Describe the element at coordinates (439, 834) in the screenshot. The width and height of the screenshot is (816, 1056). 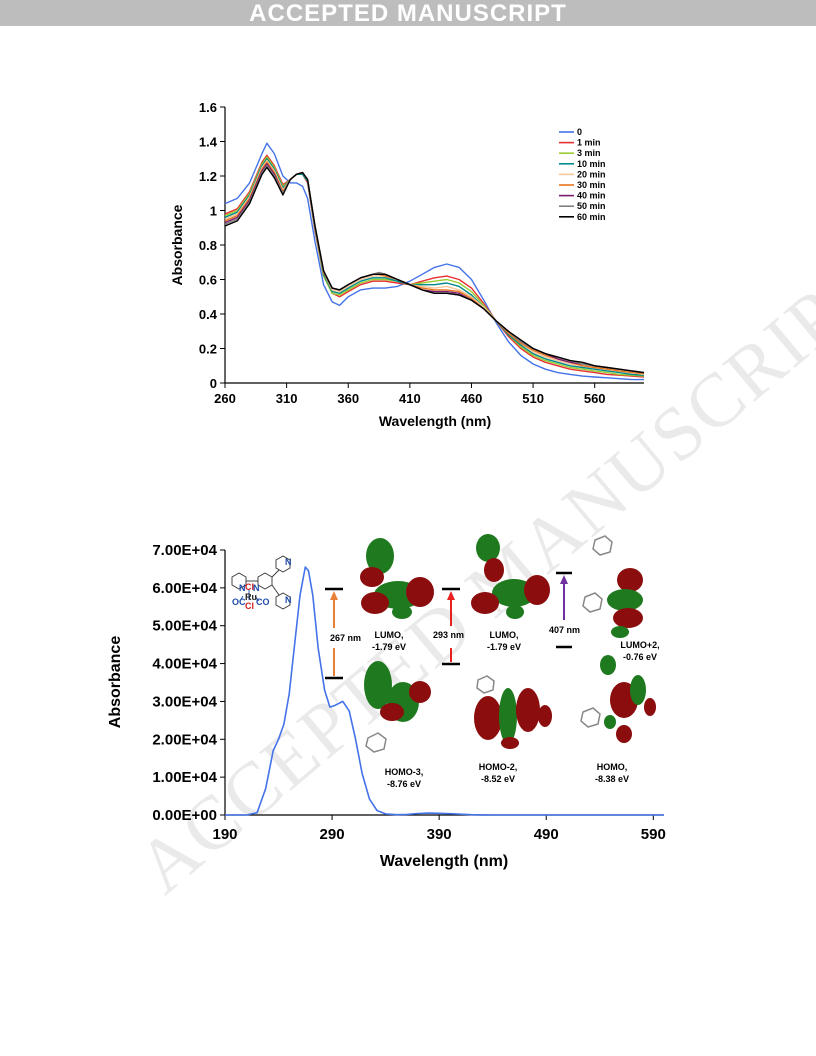
I see `x-tick-label: 390` at that location.